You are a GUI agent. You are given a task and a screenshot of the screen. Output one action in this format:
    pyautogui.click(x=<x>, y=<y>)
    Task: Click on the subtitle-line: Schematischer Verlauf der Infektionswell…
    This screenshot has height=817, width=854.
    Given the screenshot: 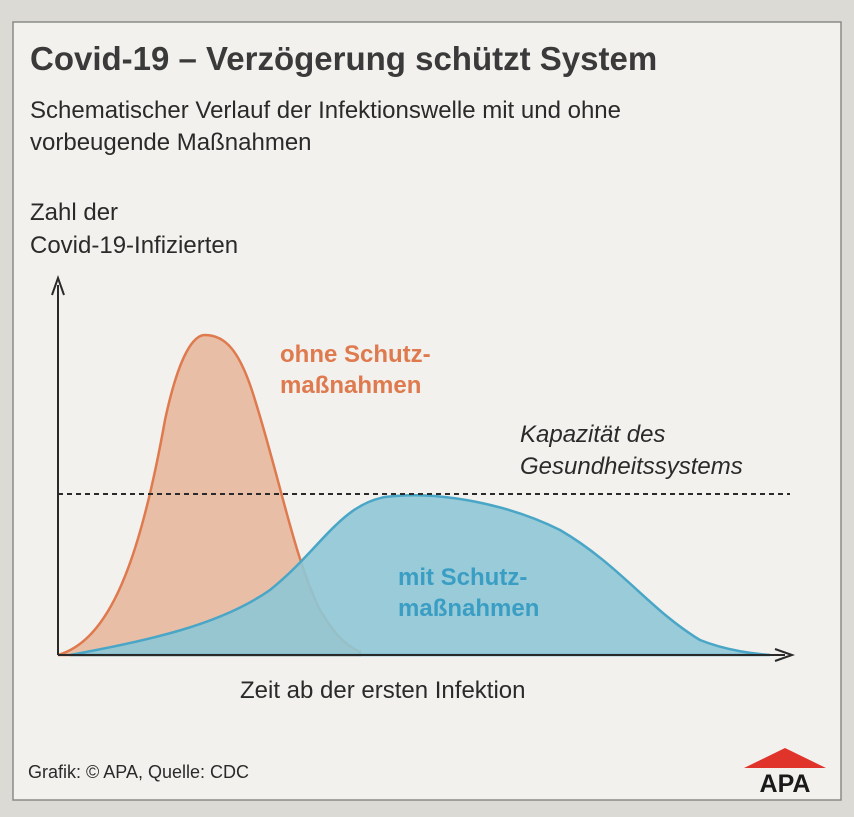 What is the action you would take?
    pyautogui.click(x=325, y=110)
    